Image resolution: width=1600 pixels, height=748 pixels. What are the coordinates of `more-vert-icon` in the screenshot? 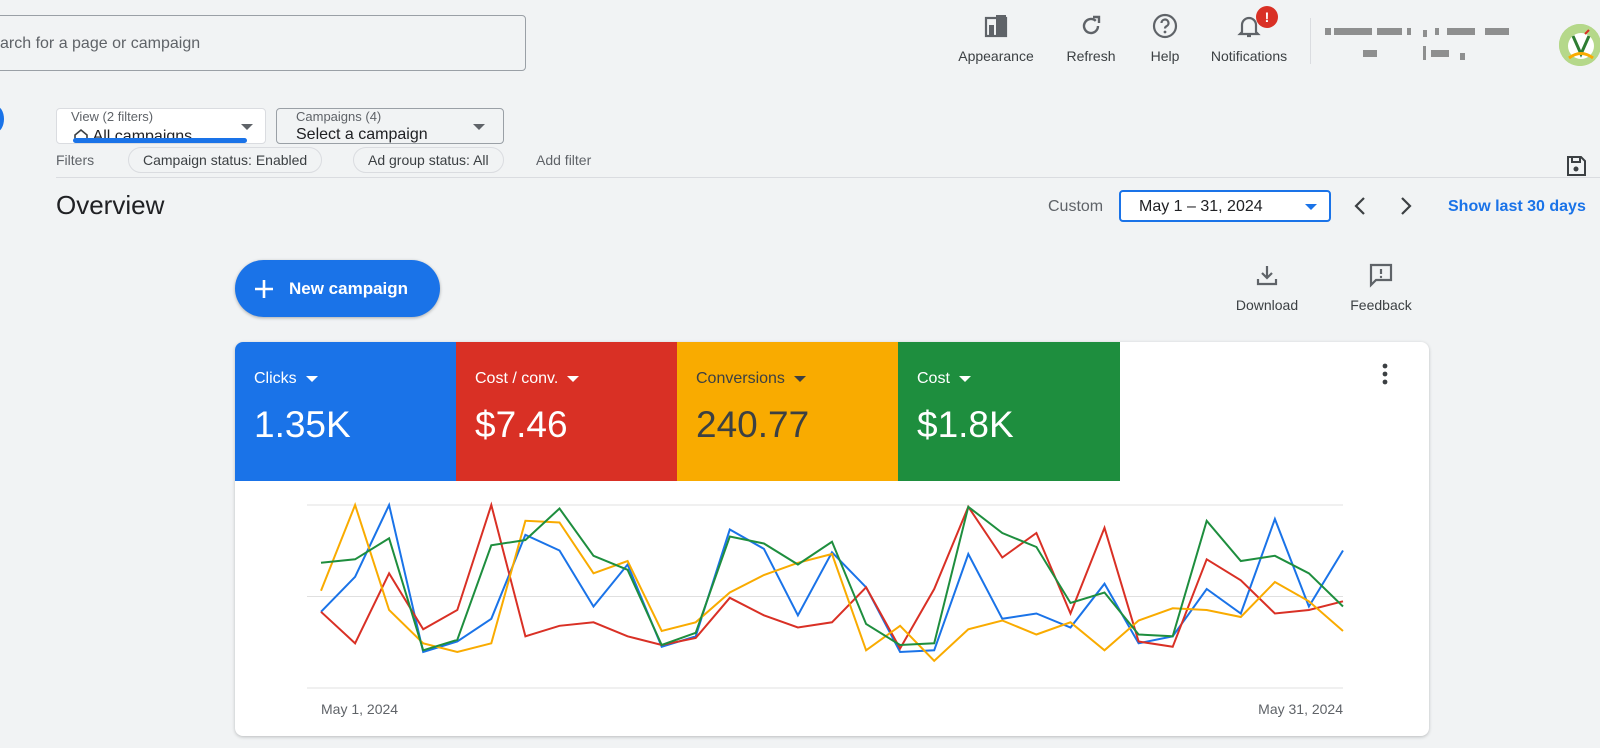 It's located at (1385, 374).